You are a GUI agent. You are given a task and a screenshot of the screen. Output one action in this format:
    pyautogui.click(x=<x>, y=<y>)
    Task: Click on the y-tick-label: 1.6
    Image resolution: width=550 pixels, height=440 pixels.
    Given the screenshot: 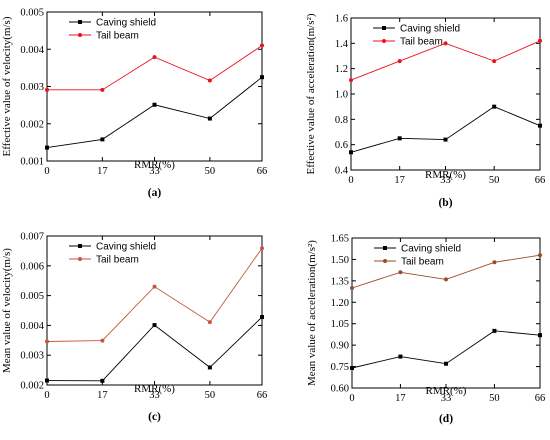 What is the action you would take?
    pyautogui.click(x=341, y=19)
    